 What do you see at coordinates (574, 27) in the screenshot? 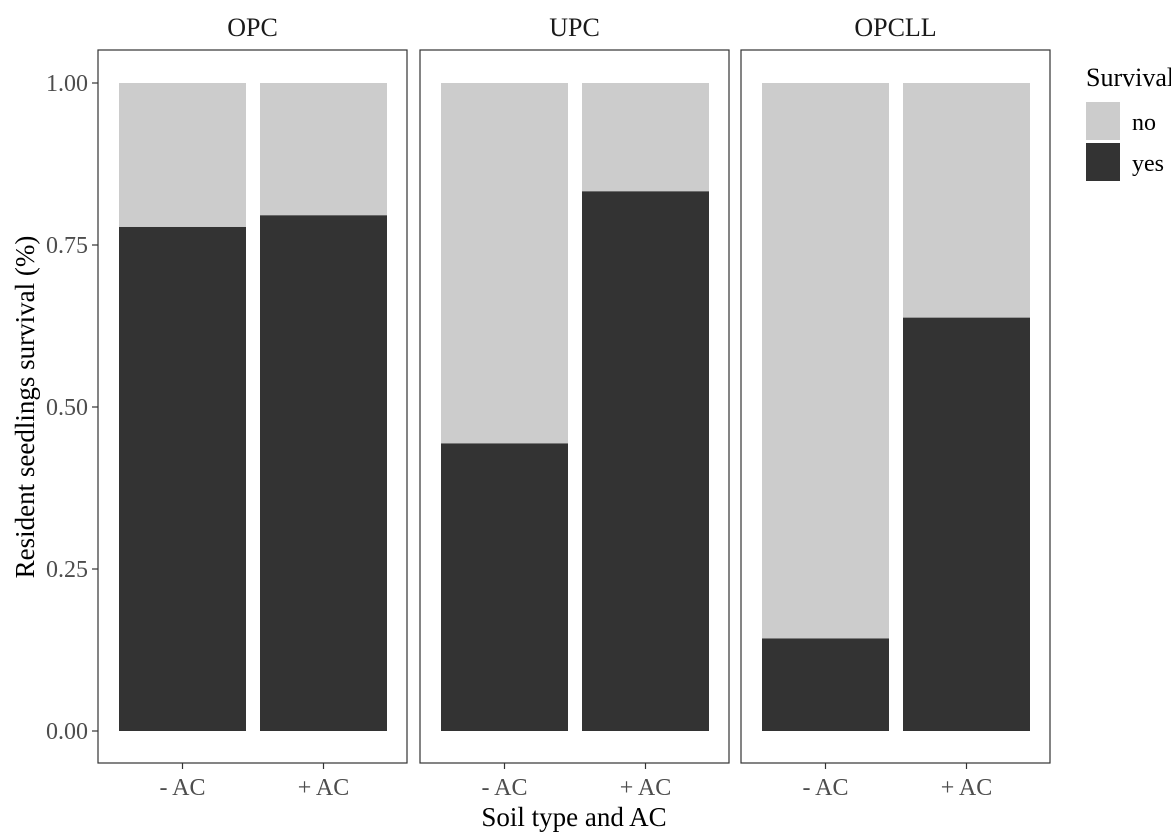
I see `facet-label: UPC` at bounding box center [574, 27].